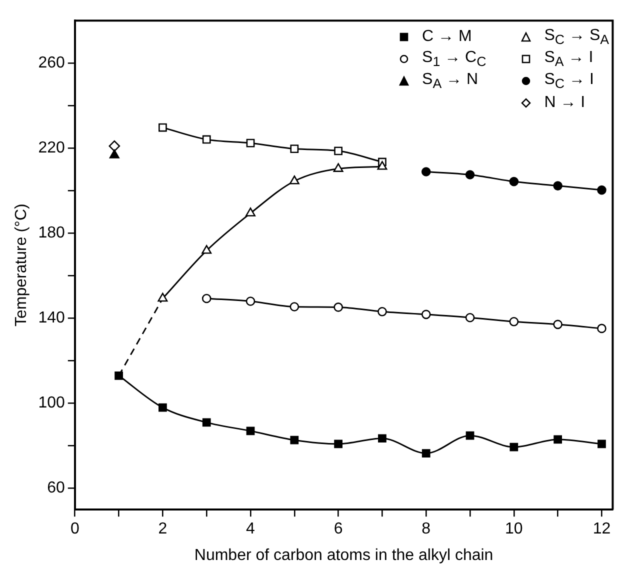  What do you see at coordinates (569, 59) in the screenshot?
I see `legend-label: S$_{A}$ → I` at bounding box center [569, 59].